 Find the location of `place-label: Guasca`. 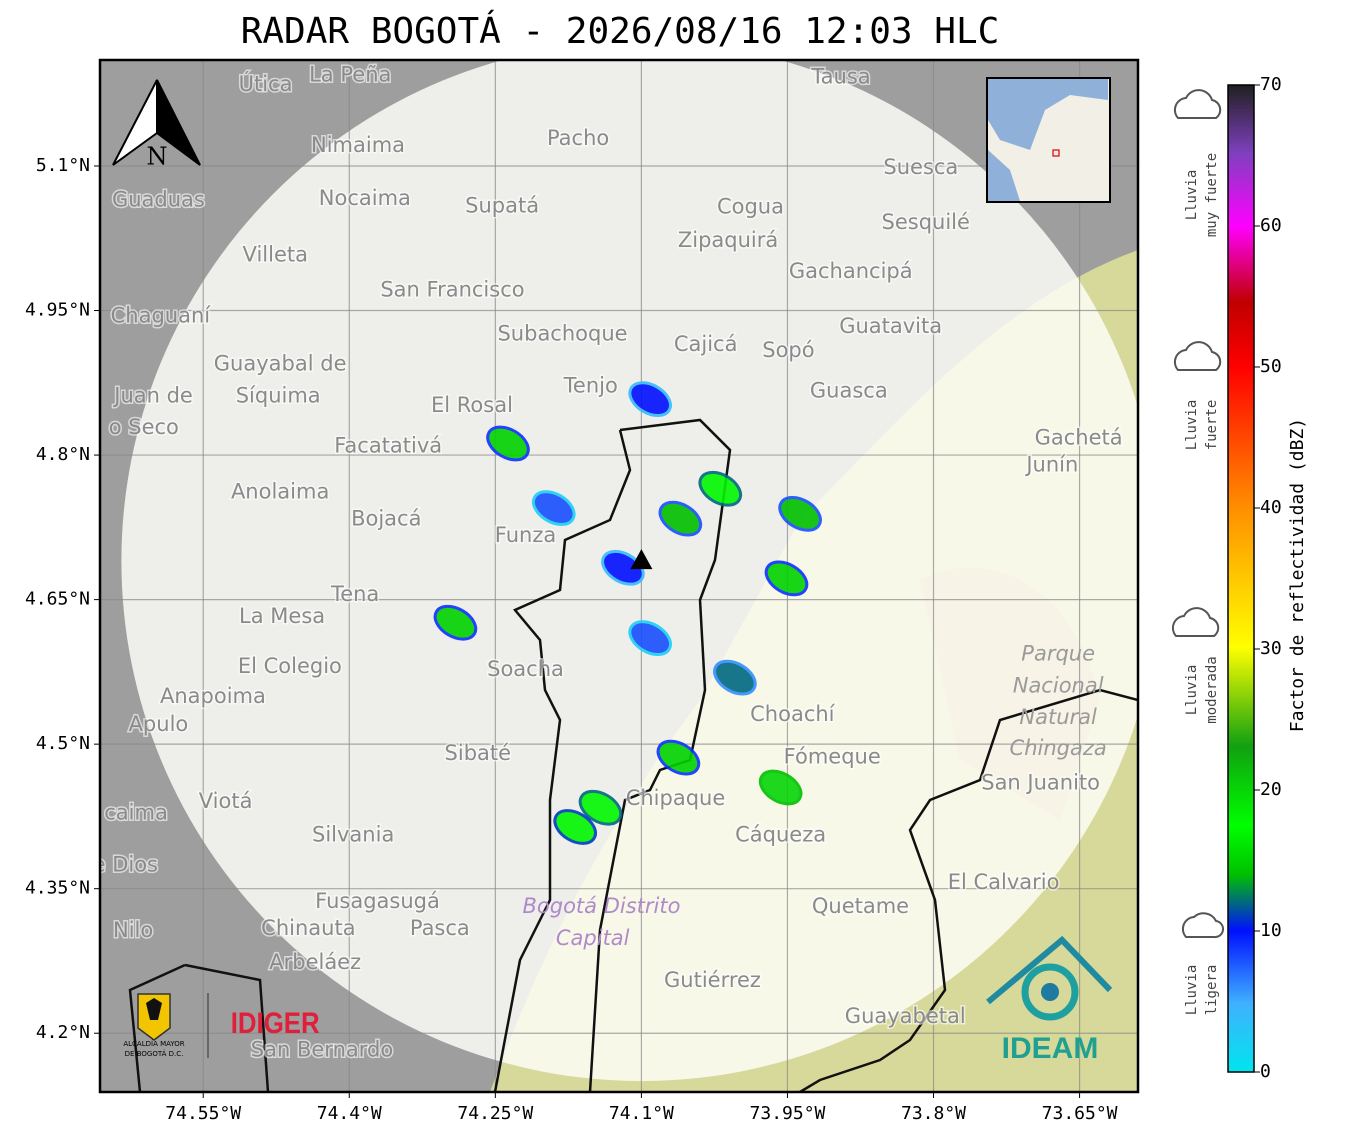

place-label: Guasca is located at coordinates (849, 390).